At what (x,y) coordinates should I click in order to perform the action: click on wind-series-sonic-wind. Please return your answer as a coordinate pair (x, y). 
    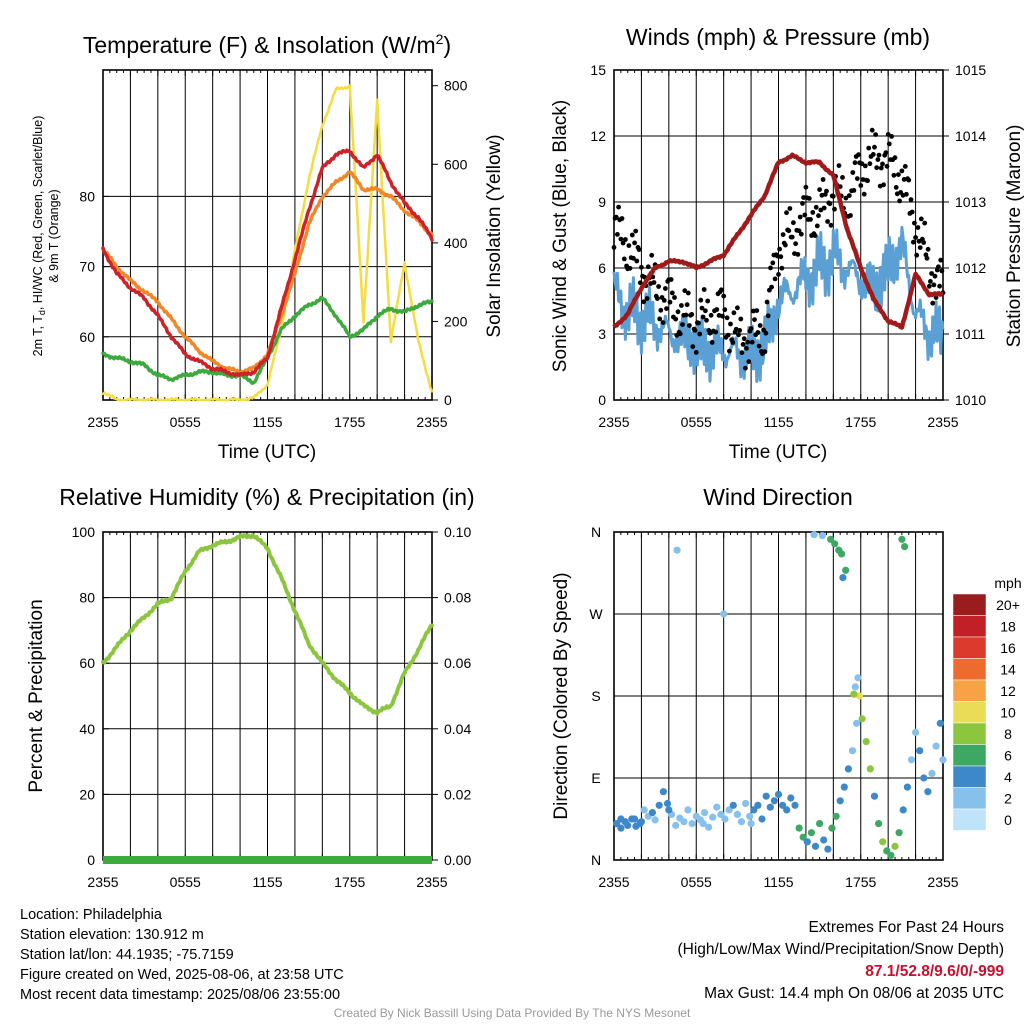
    Looking at the image, I should click on (778, 304).